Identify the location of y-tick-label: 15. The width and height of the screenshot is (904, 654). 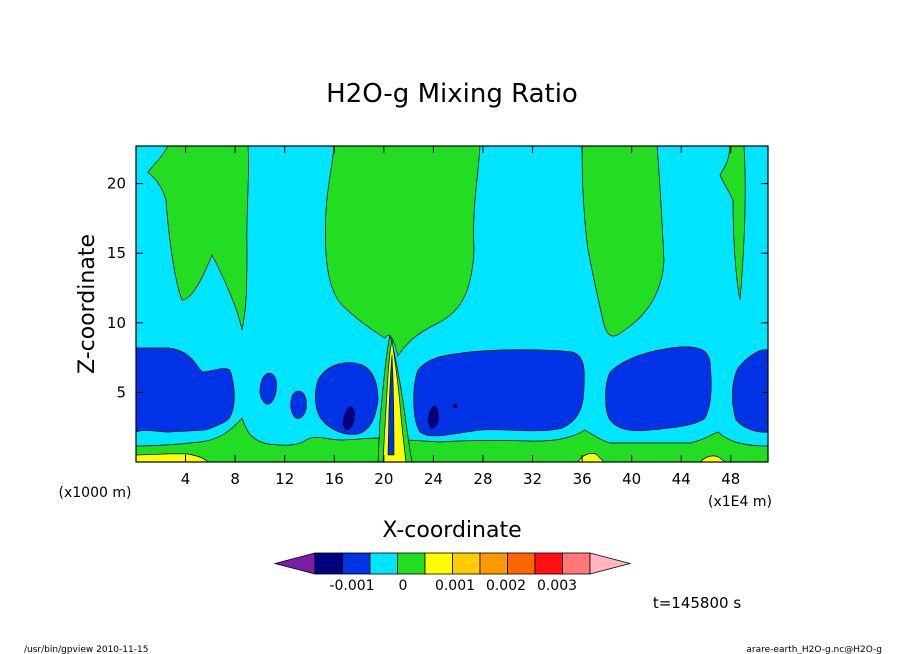
(116, 253).